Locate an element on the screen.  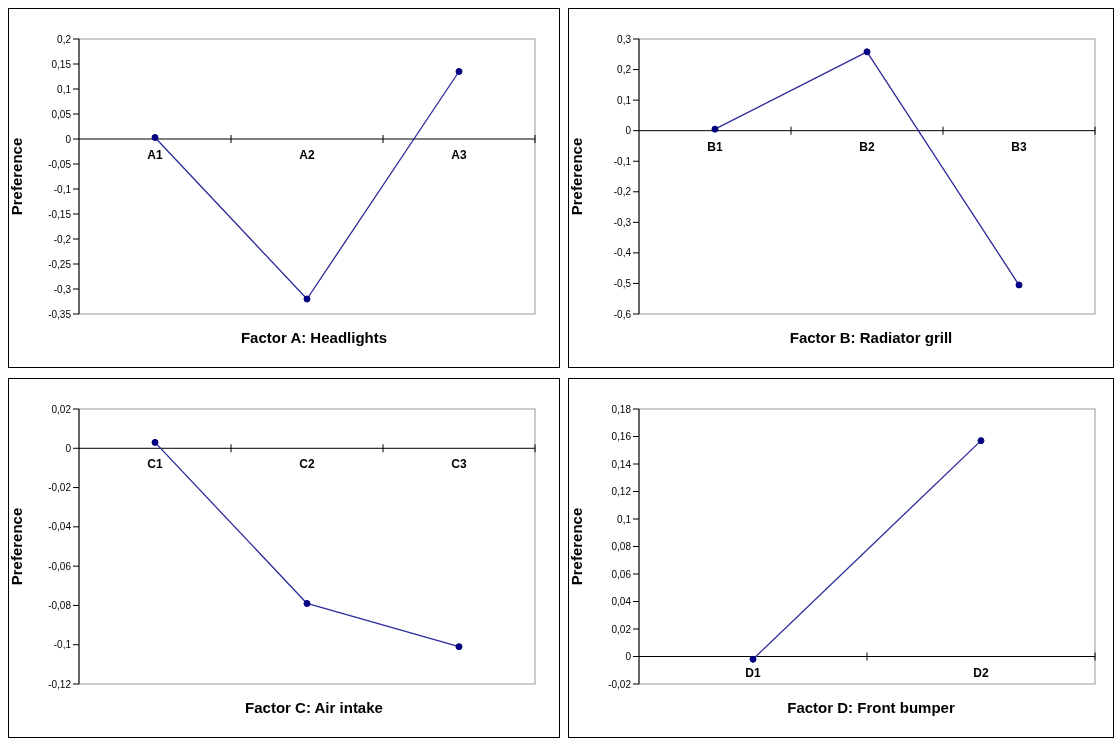
x-tick-label: B1 is located at coordinates (715, 146).